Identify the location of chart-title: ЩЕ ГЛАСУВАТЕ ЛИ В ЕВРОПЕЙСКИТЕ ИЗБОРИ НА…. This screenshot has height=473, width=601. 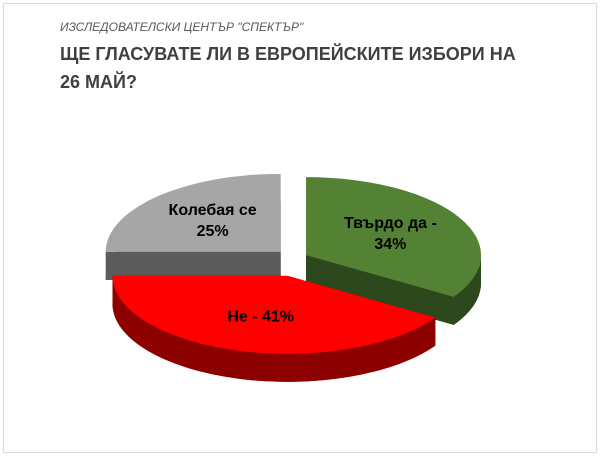
(288, 68).